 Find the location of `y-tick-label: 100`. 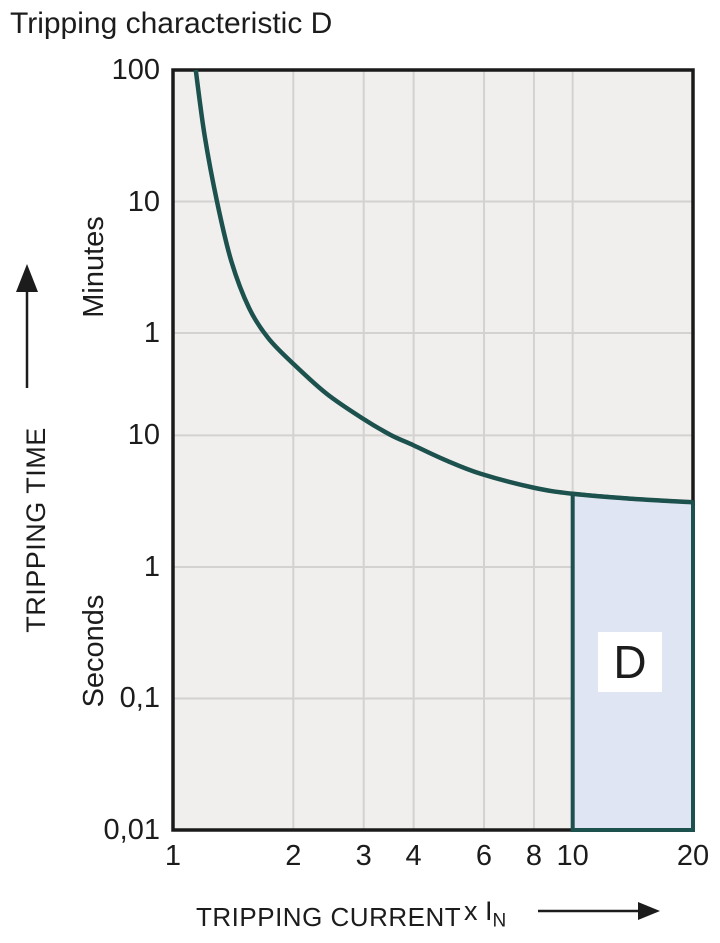

y-tick-label: 100 is located at coordinates (135, 70).